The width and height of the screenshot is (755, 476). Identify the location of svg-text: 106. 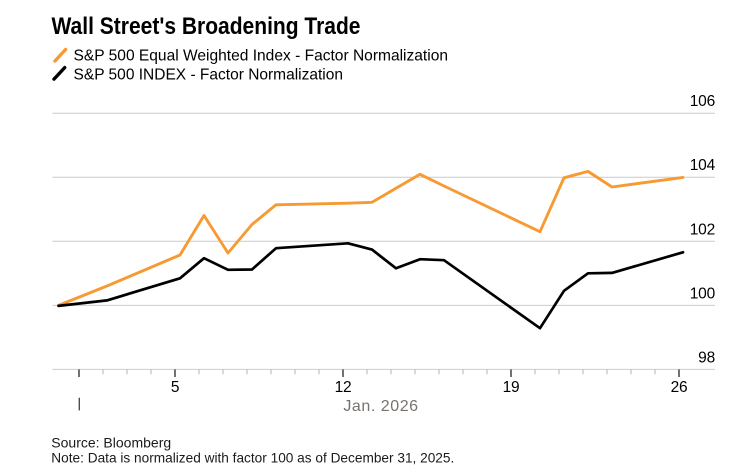
(702, 101).